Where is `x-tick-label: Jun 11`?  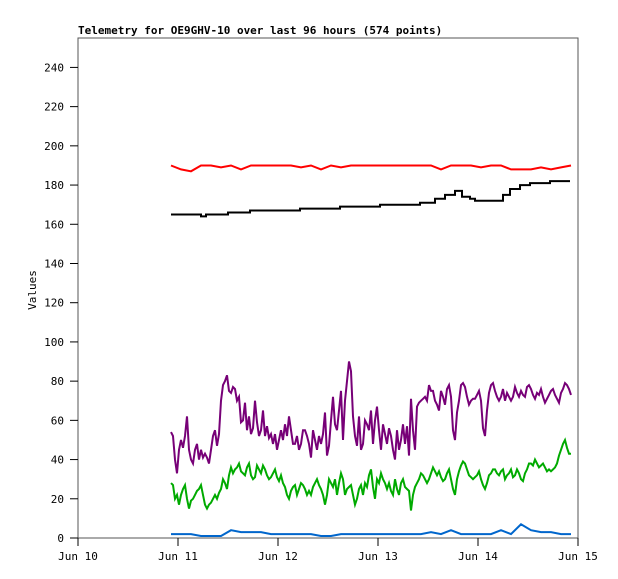
x-tick-label: Jun 11 is located at coordinates (178, 556).